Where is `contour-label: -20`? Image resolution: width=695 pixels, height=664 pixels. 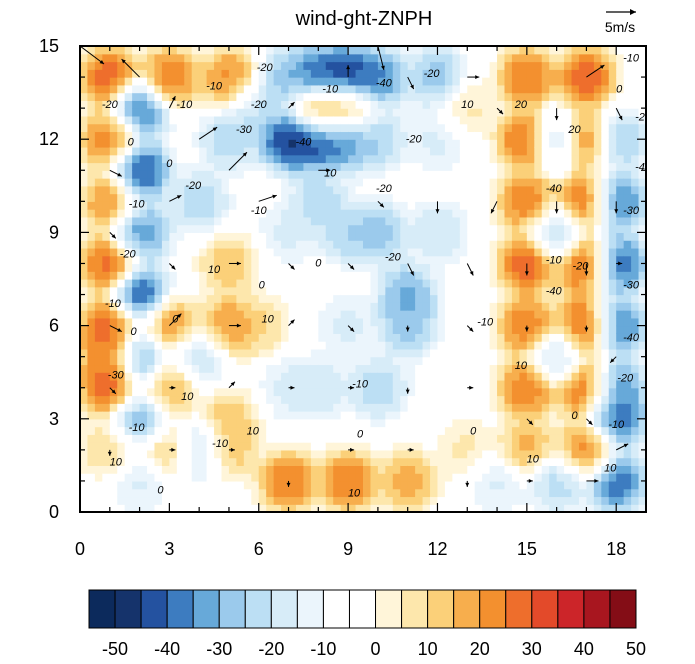
contour-label: -20 is located at coordinates (193, 186).